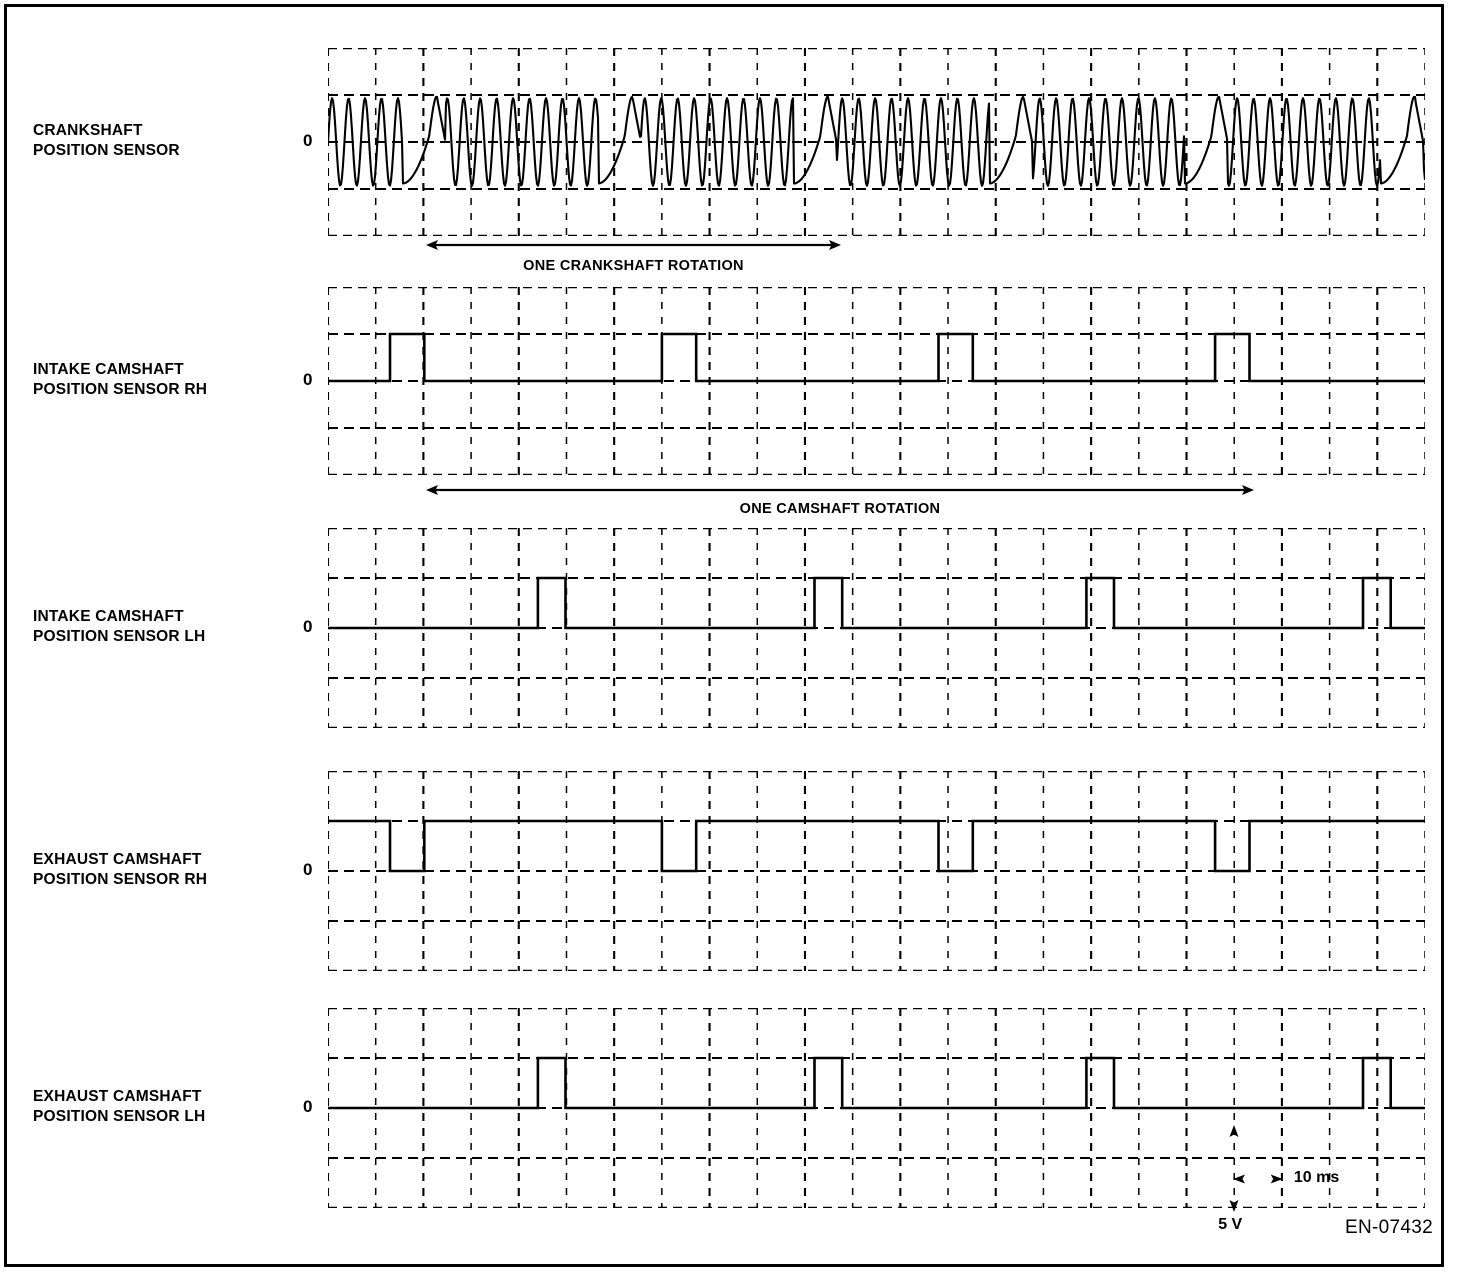 This screenshot has width=1472, height=1276. Describe the element at coordinates (876, 628) in the screenshot. I see `waveform-panel-intake-camshaft-position-sensor-lh` at that location.